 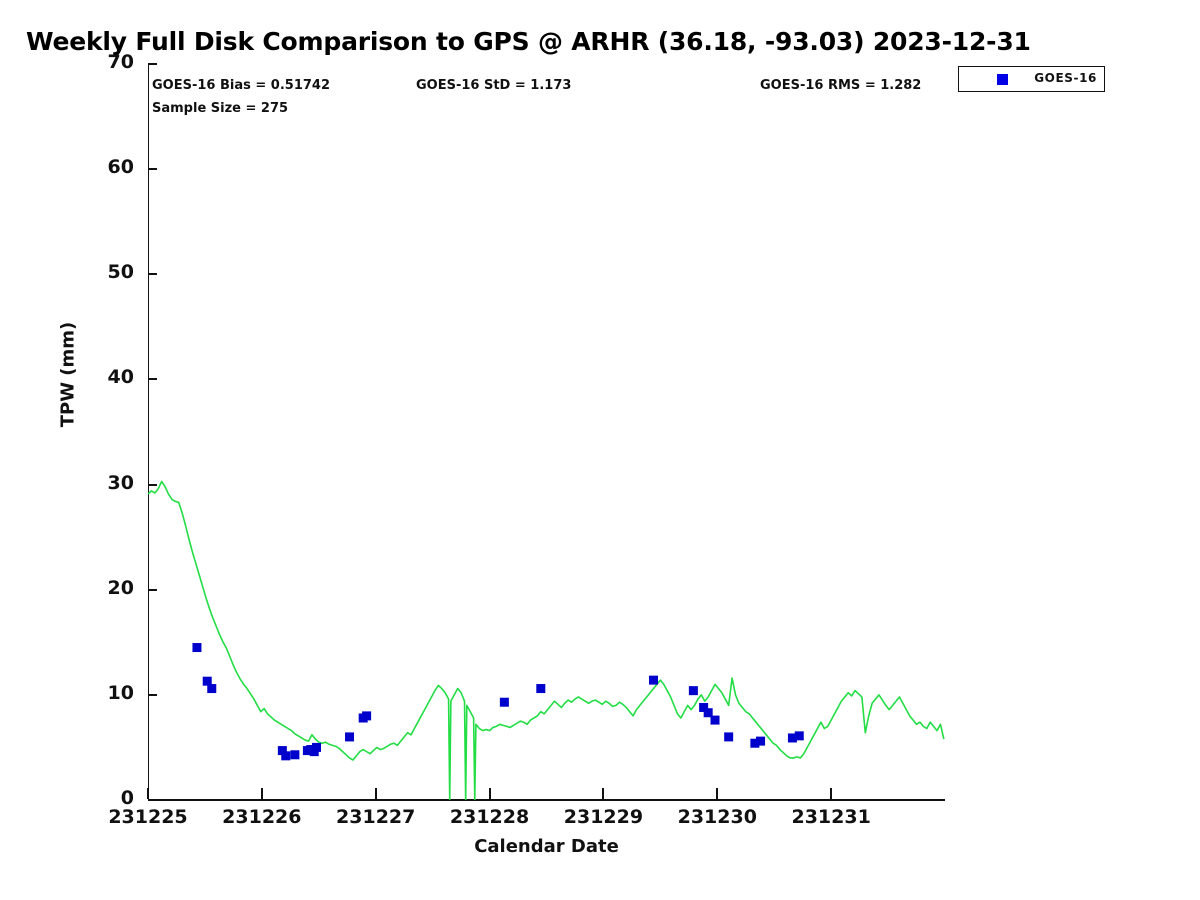 I want to click on goes16-scatter-series, so click(x=498, y=702).